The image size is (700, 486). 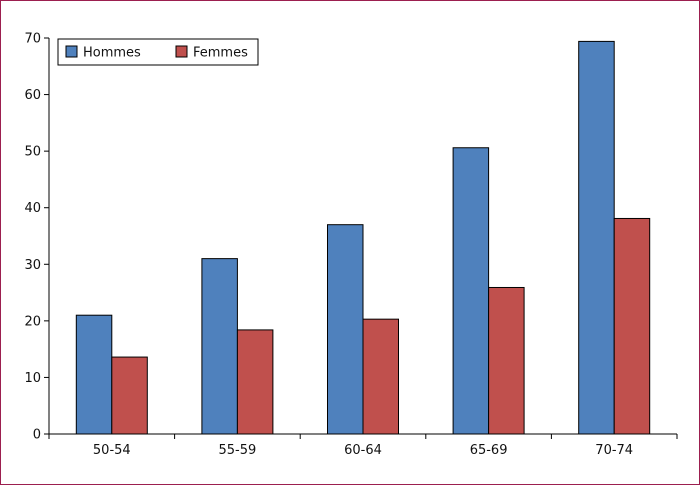 What do you see at coordinates (37, 435) in the screenshot?
I see `y-tick-label: 0` at bounding box center [37, 435].